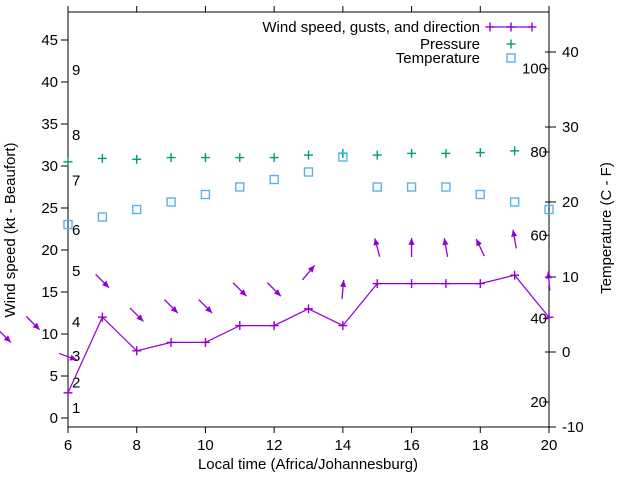 The image size is (640, 480). What do you see at coordinates (570, 52) in the screenshot?
I see `y-right-tick-label: 40` at bounding box center [570, 52].